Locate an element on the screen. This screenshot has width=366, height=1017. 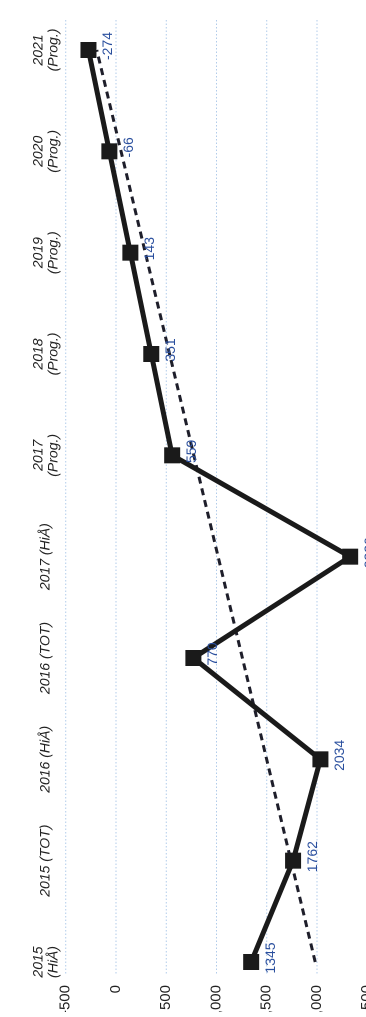
data-label: 770 is located at coordinates (212, 654).